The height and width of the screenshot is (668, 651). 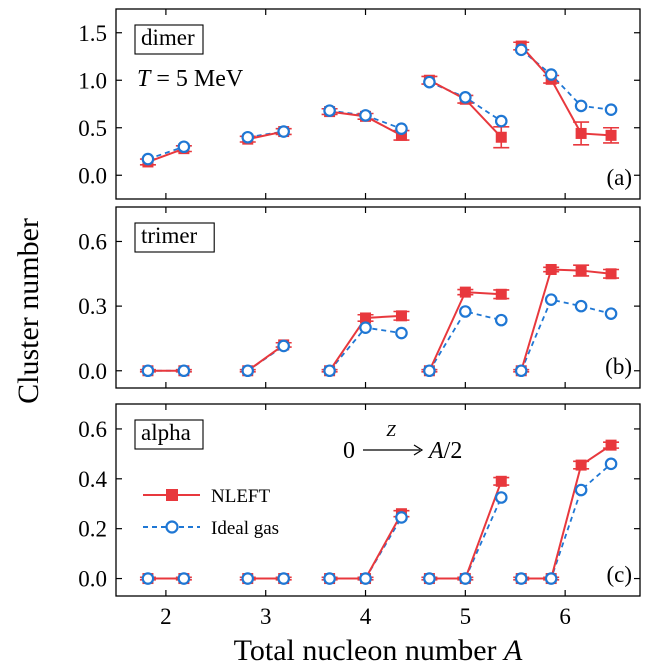 I want to click on y-axis-label: Cluster number, so click(x=28, y=311).